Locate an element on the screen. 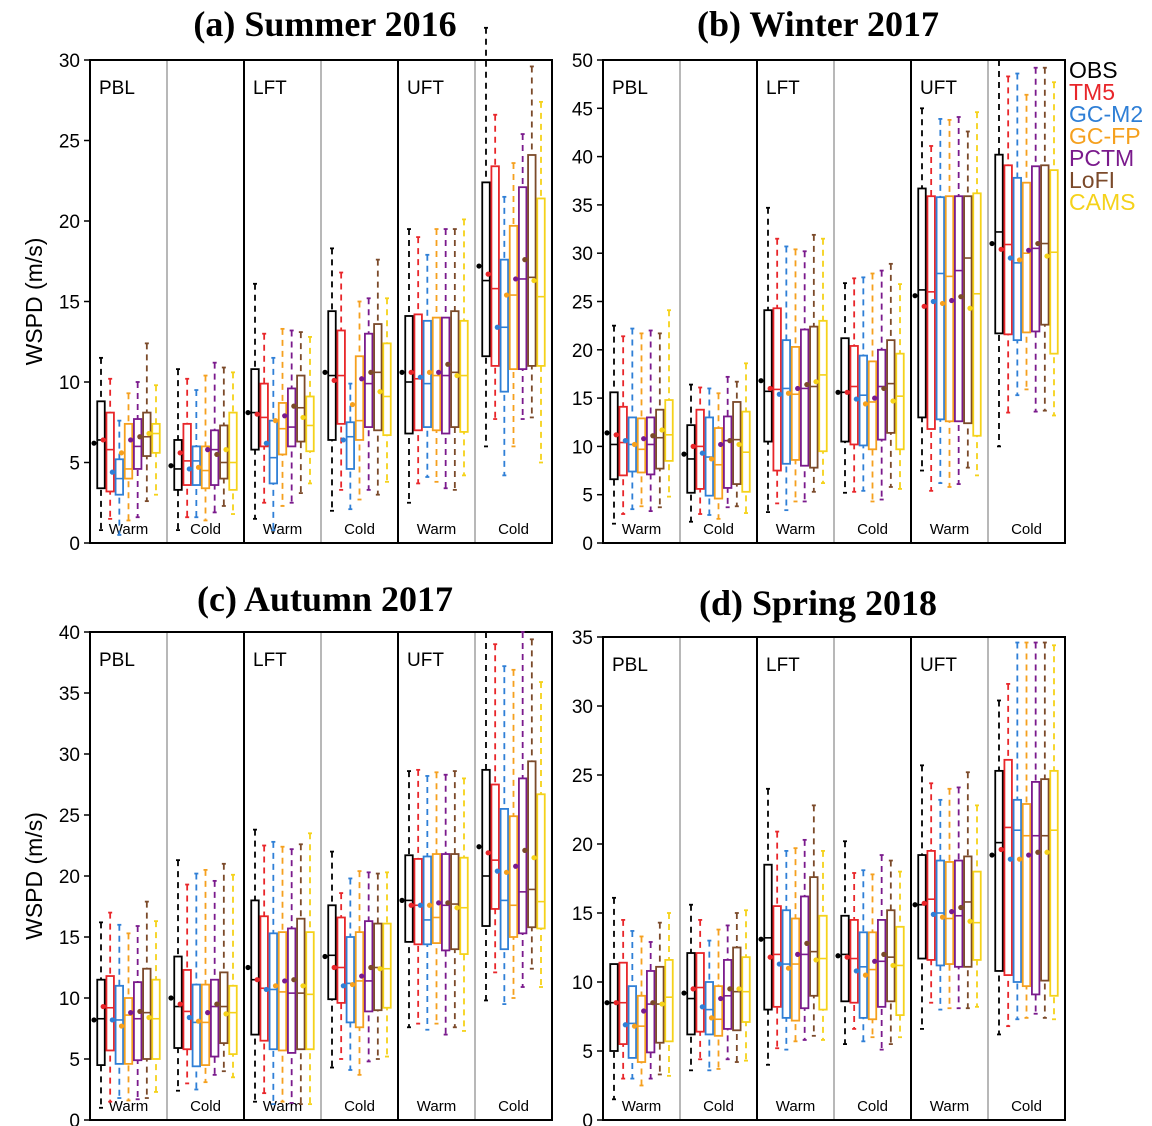 This screenshot has width=1152, height=1126. y-tick-label: 25 is located at coordinates (69, 142).